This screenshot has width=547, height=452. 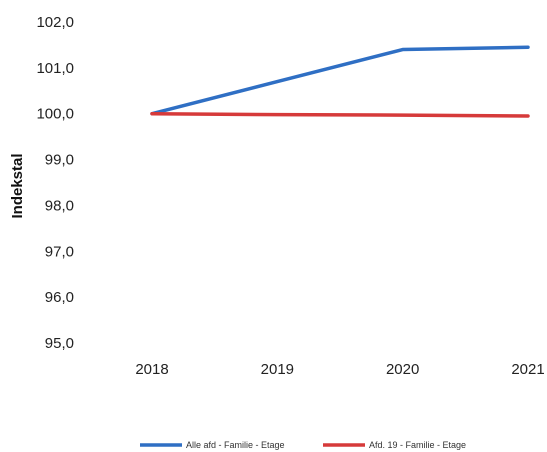 What do you see at coordinates (527, 369) in the screenshot?
I see `x-tick-label: 2021` at bounding box center [527, 369].